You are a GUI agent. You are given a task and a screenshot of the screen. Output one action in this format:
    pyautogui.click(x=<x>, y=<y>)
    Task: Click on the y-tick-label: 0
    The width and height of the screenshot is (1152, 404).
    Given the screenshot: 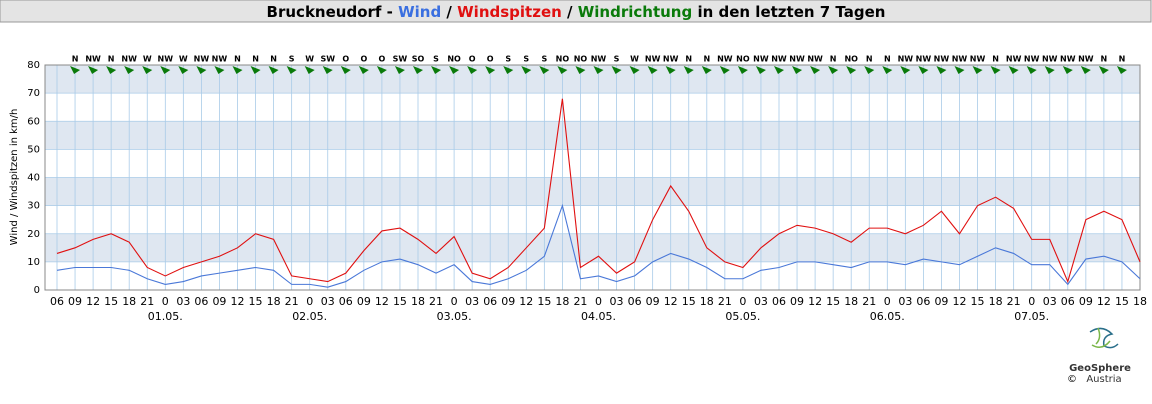 What is the action you would take?
    pyautogui.click(x=37, y=290)
    